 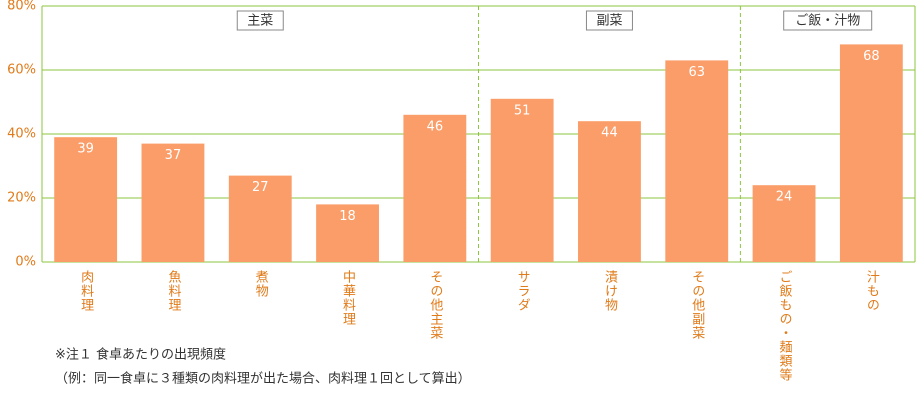 What do you see at coordinates (21, 7) in the screenshot?
I see `y-tick-label: 80%` at bounding box center [21, 7].